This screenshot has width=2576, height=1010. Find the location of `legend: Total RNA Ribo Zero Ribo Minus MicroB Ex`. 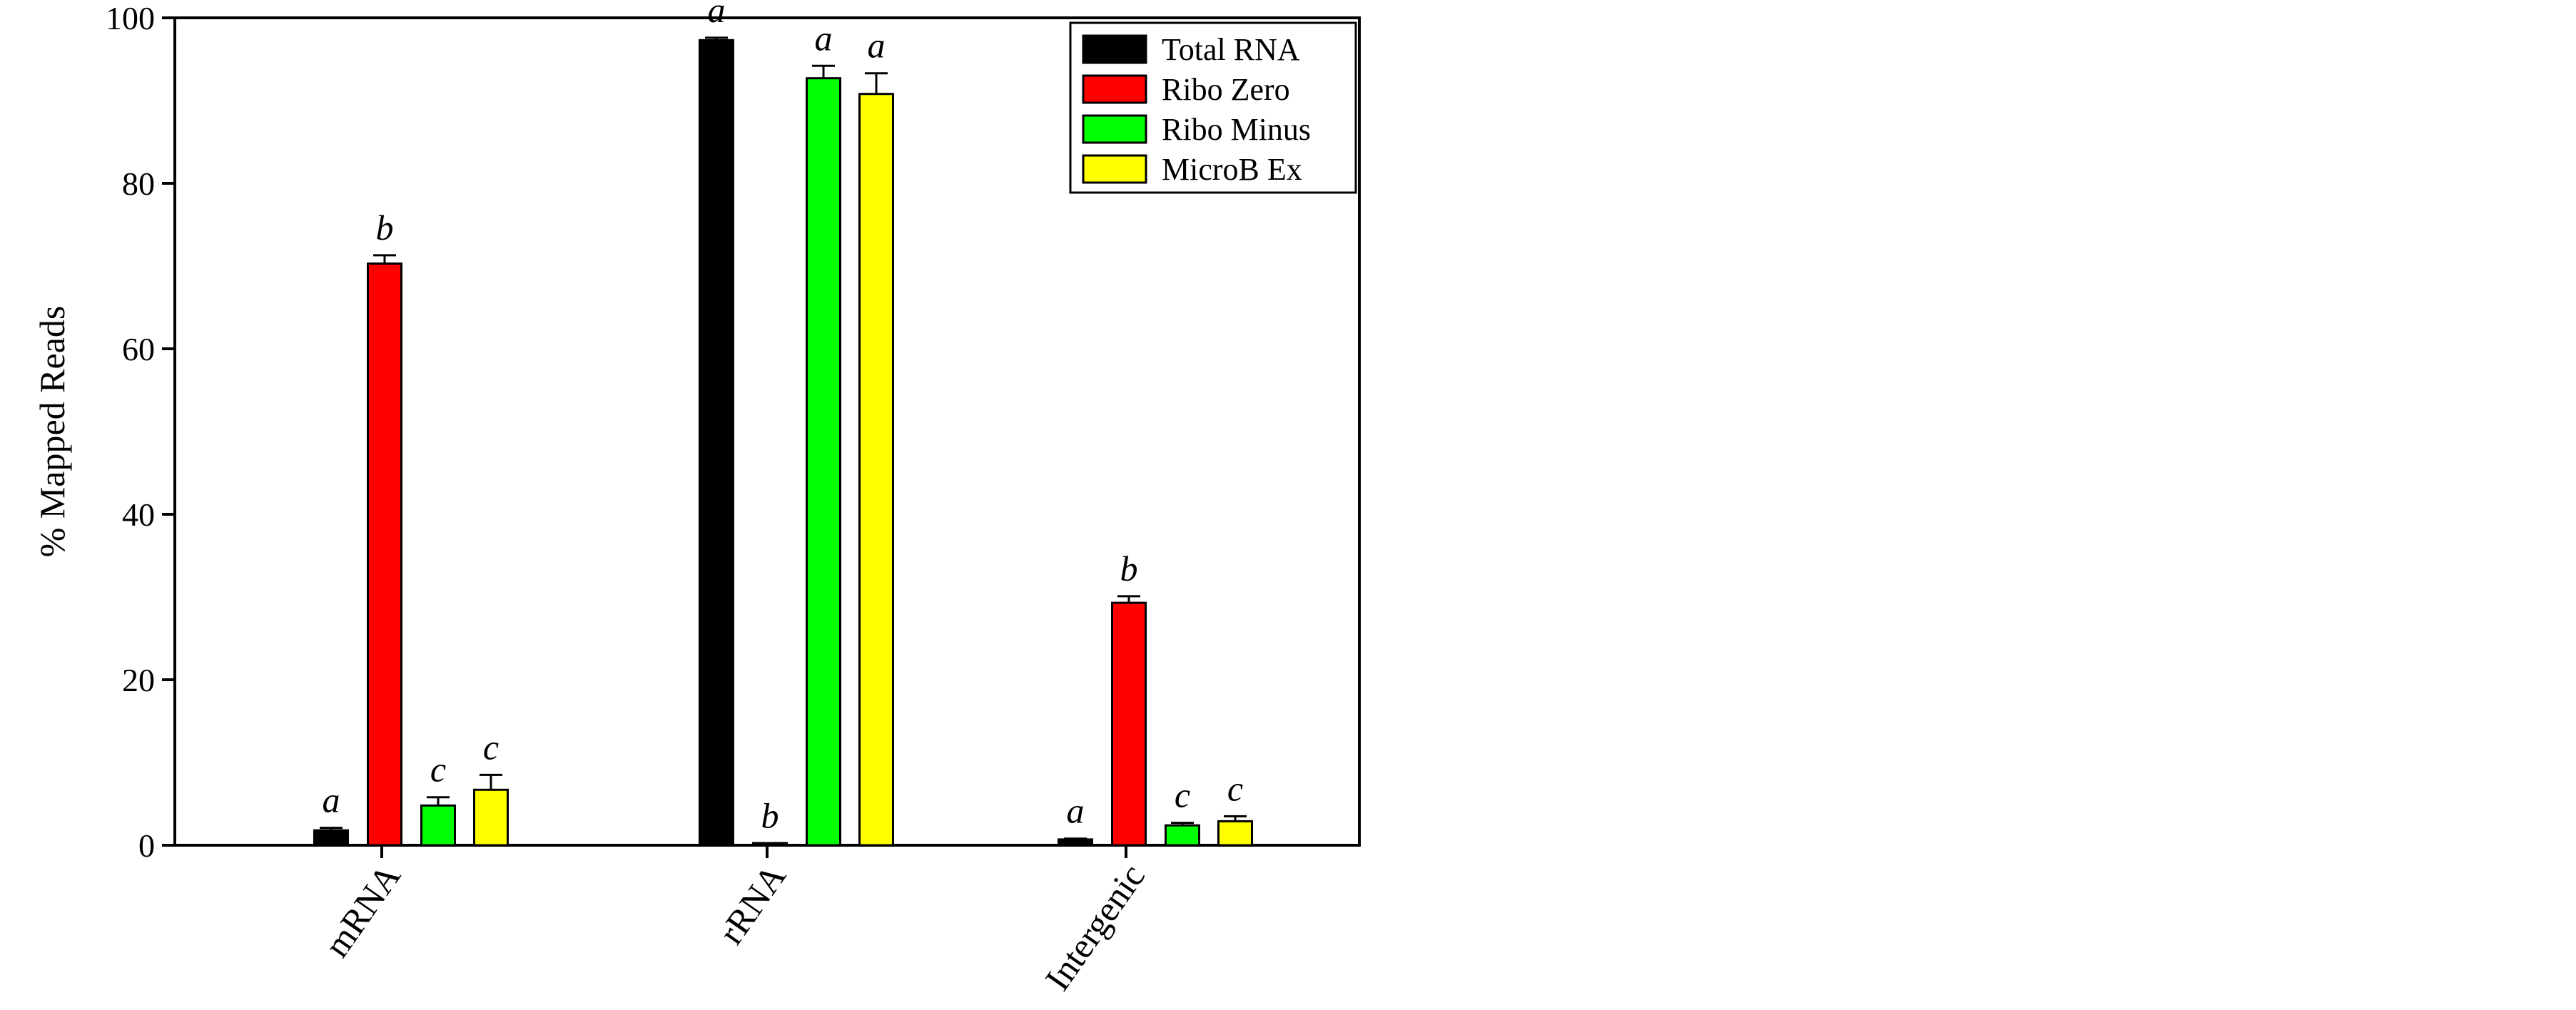

legend: Total RNA Ribo Zero Ribo Minus MicroB Ex is located at coordinates (1213, 107).